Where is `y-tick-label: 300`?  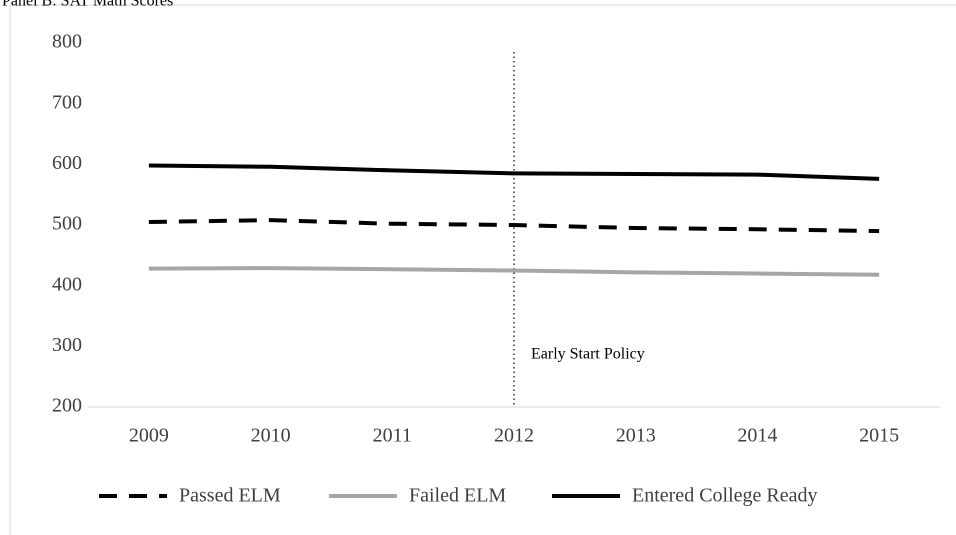 y-tick-label: 300 is located at coordinates (67, 345).